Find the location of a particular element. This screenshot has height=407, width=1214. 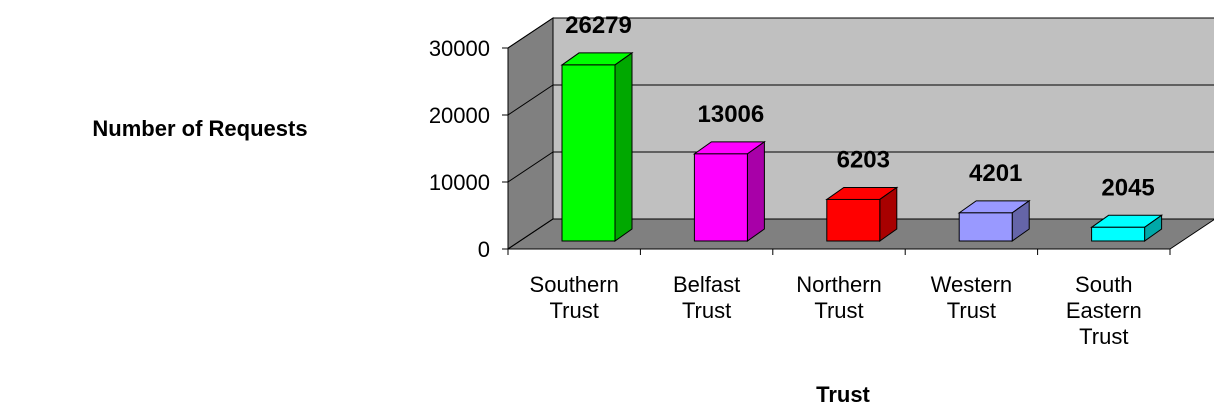

x-tick-label: Western Trust is located at coordinates (972, 297).